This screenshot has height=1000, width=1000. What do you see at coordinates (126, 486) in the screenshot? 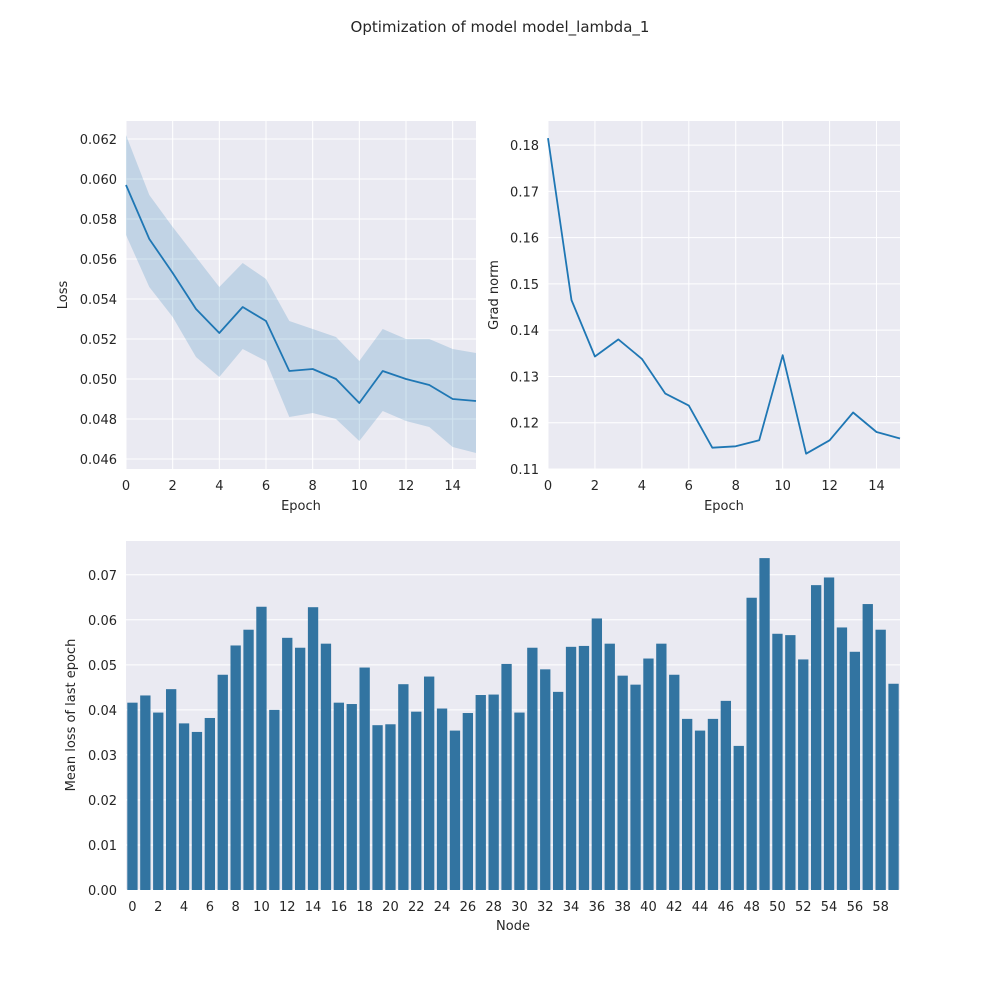
I see `loss-x-tick-label: 0` at bounding box center [126, 486].